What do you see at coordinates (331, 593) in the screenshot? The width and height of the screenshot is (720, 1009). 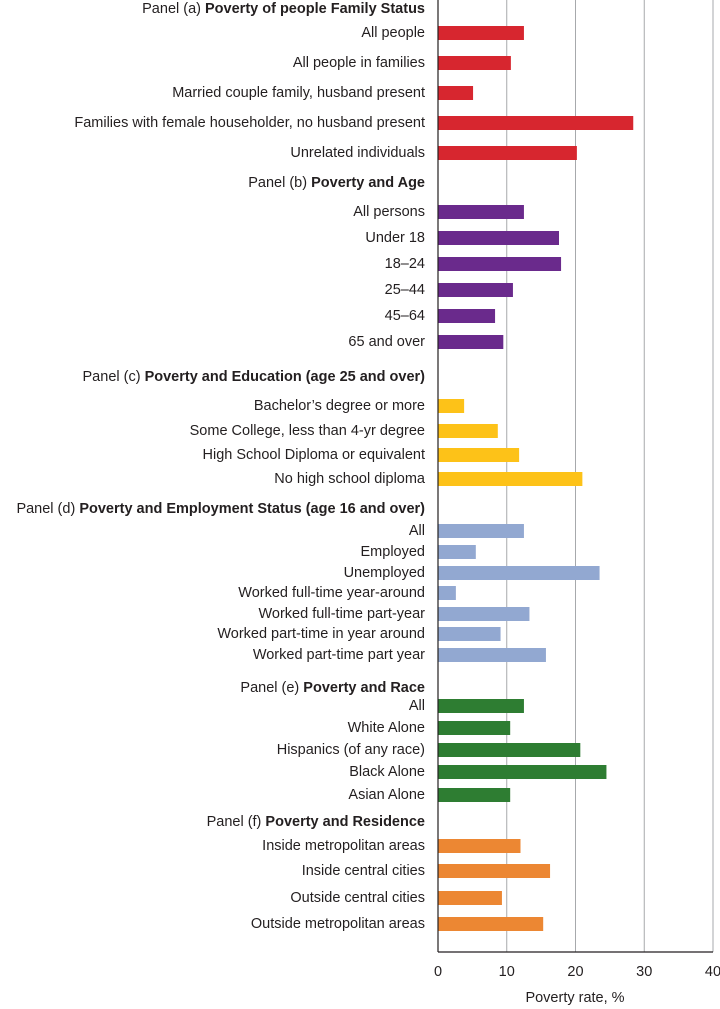 I see `category-label: Worked full-time year-around` at bounding box center [331, 593].